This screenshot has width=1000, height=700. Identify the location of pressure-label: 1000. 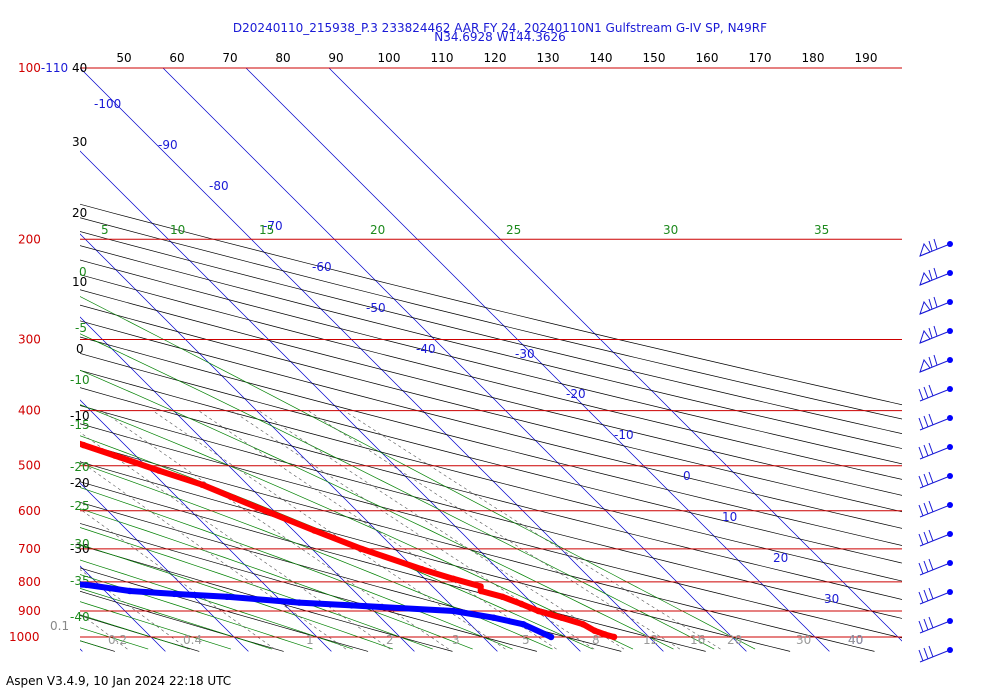
(24, 637).